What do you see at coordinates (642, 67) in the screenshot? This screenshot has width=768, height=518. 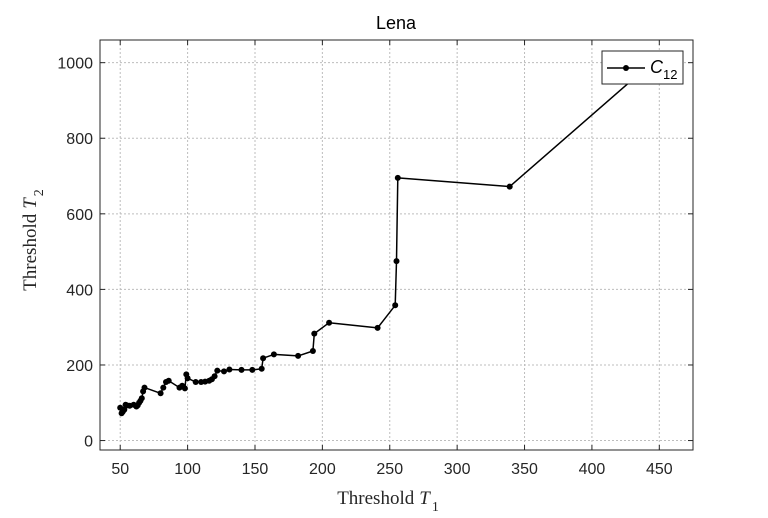 I see `legend: C12` at bounding box center [642, 67].